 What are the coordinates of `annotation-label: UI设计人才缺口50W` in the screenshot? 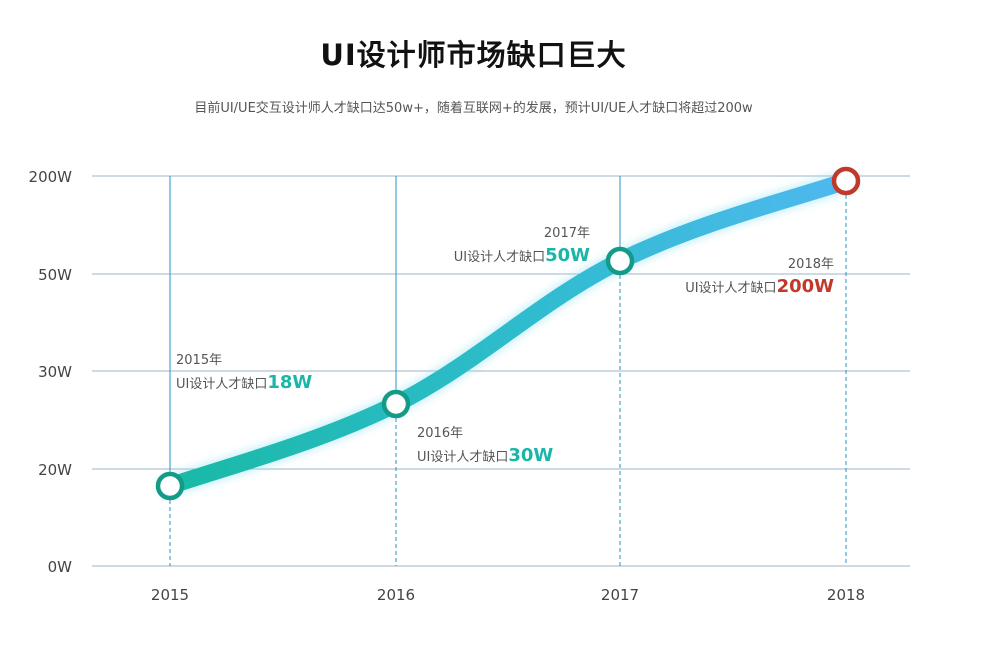 It's located at (522, 255).